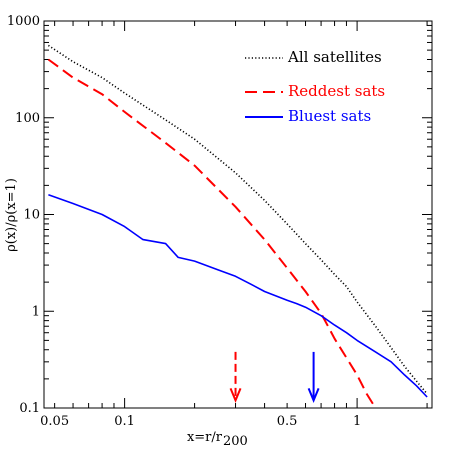 The width and height of the screenshot is (458, 458). What do you see at coordinates (124, 421) in the screenshot?
I see `x-tick-label: 0.1` at bounding box center [124, 421].